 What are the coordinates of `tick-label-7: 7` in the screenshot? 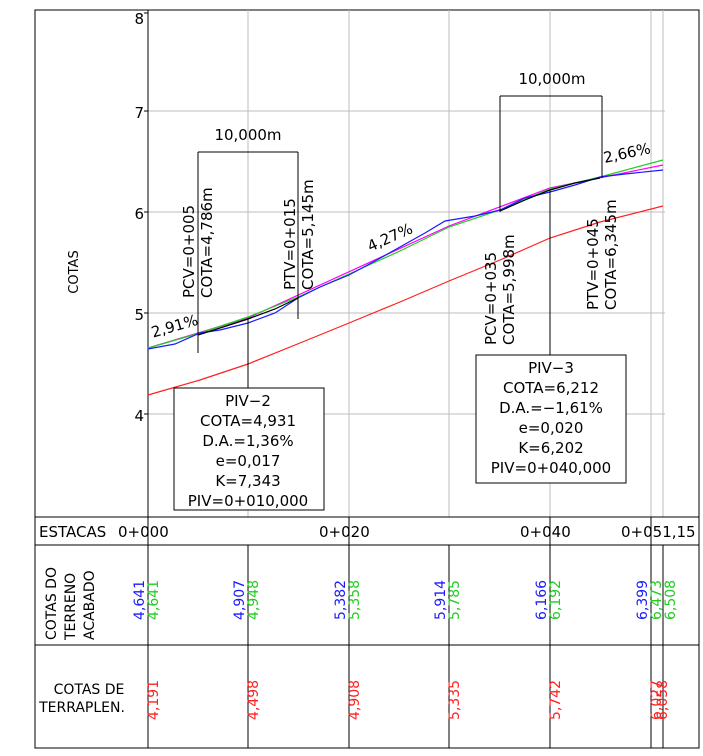 It's located at (139, 113).